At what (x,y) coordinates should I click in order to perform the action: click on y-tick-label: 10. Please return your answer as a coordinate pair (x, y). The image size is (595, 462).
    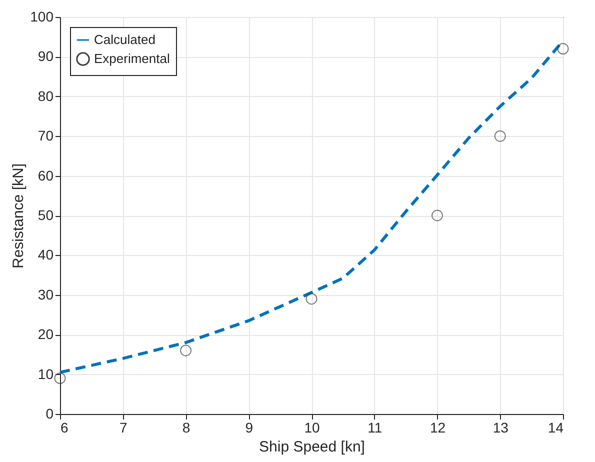
    Looking at the image, I should click on (46, 374).